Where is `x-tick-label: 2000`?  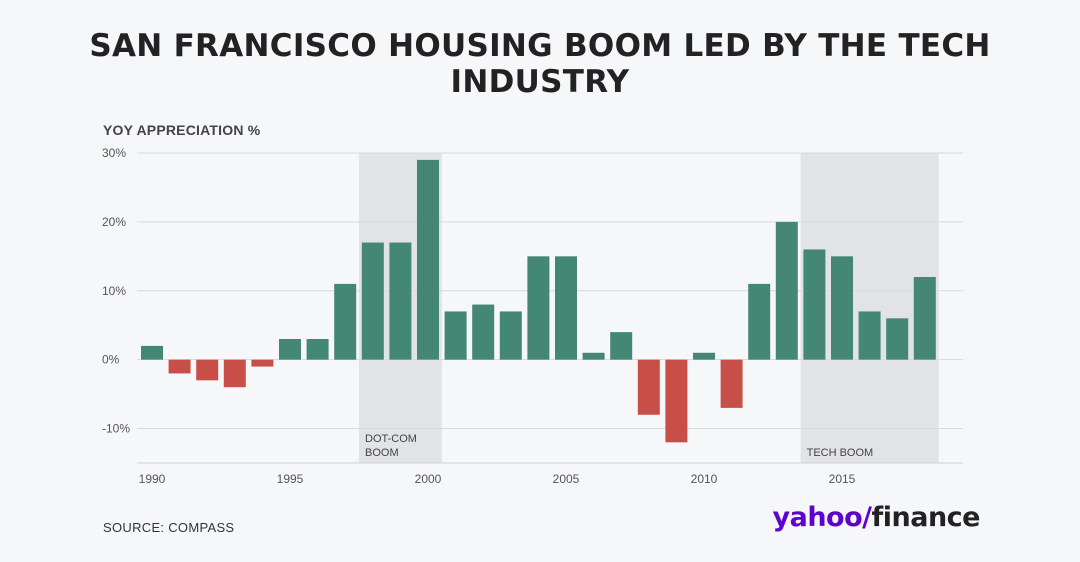 x-tick-label: 2000 is located at coordinates (428, 479).